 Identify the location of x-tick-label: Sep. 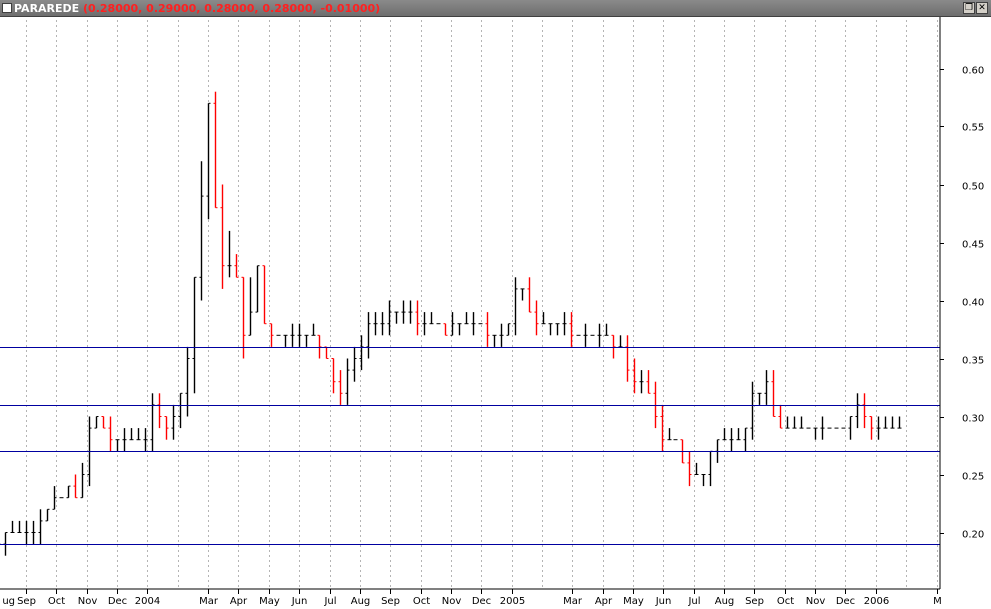
(754, 601).